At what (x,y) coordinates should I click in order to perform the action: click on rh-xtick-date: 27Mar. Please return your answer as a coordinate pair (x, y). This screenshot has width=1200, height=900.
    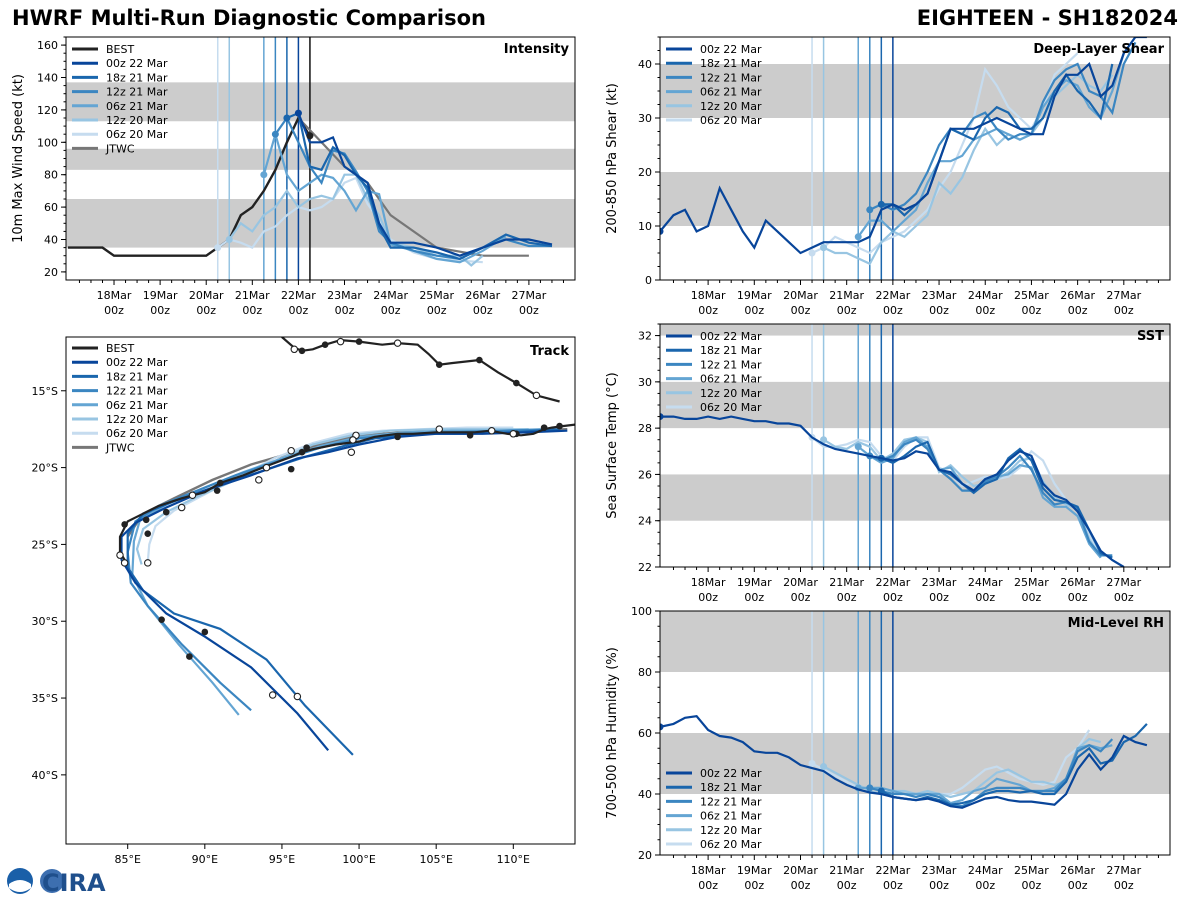
    Looking at the image, I should click on (1123, 870).